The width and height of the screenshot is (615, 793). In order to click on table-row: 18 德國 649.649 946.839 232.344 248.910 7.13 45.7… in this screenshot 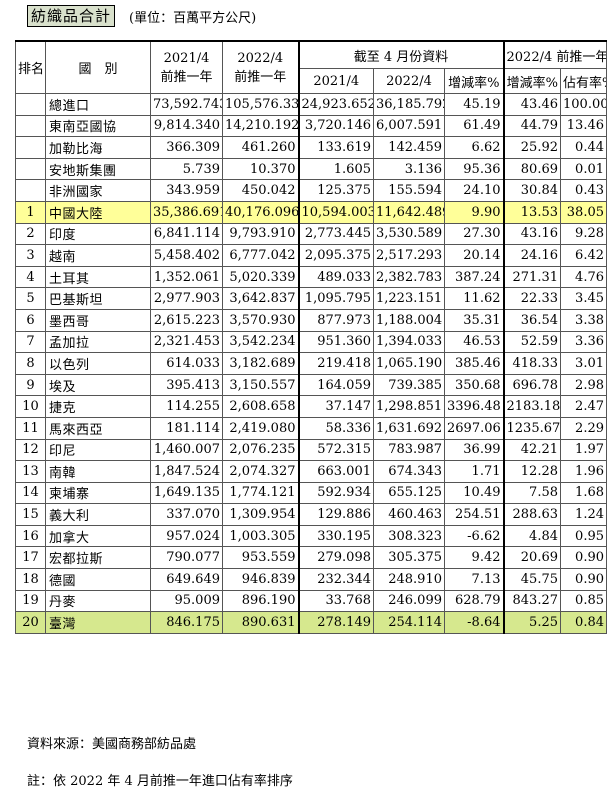, I will do `click(311, 579)`.